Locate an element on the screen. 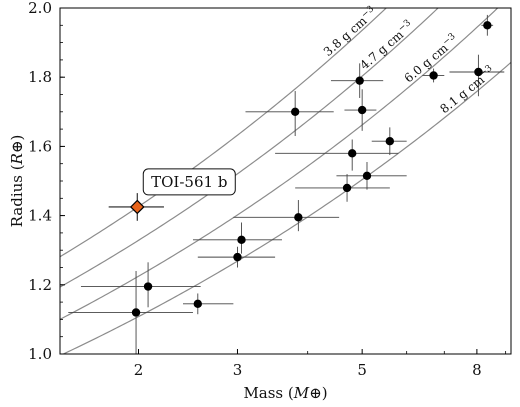 This screenshot has width=520, height=407. x-axis-unit: M⊕ is located at coordinates (307, 393).